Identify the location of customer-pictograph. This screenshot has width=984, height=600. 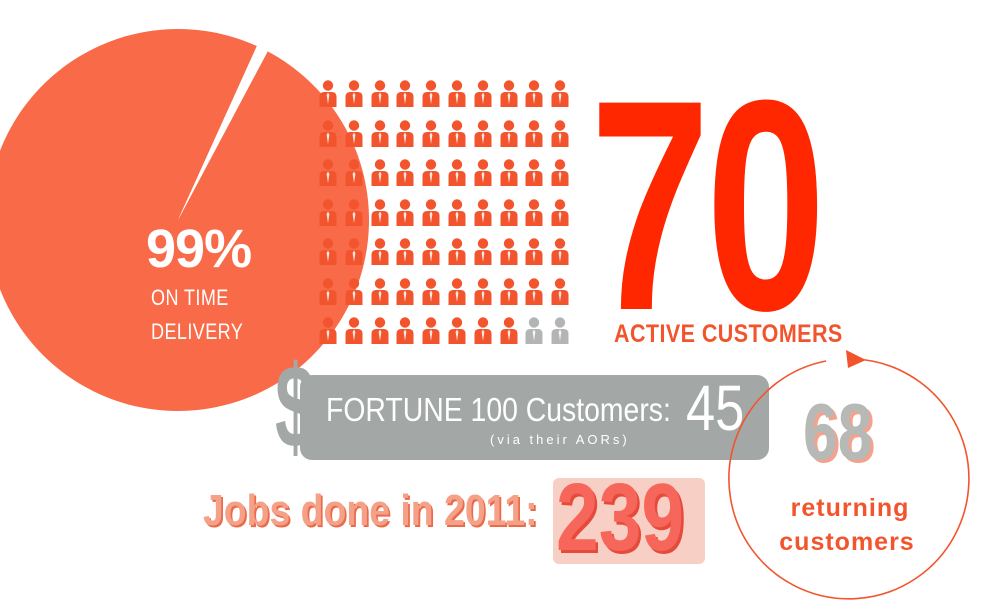
(448, 218).